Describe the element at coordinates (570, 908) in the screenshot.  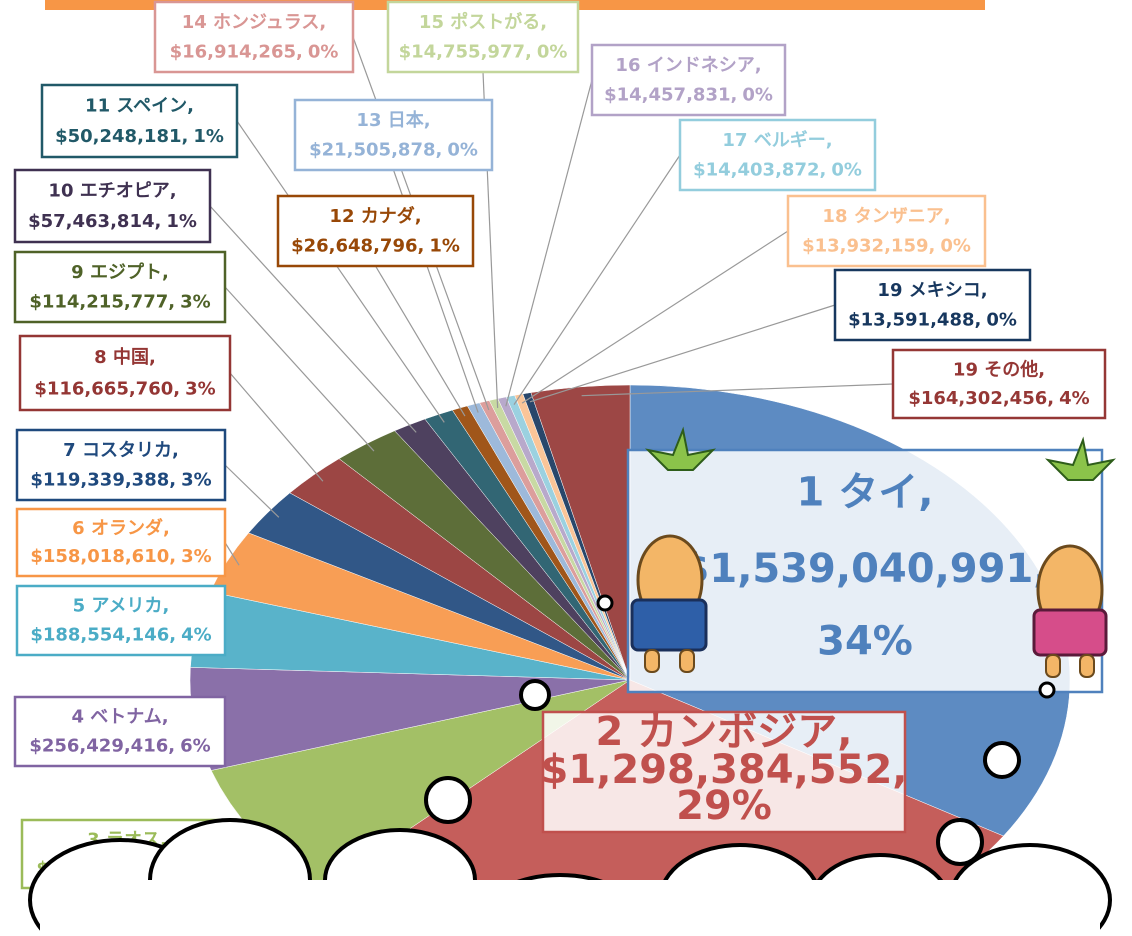
I see `cloud-fill` at that location.